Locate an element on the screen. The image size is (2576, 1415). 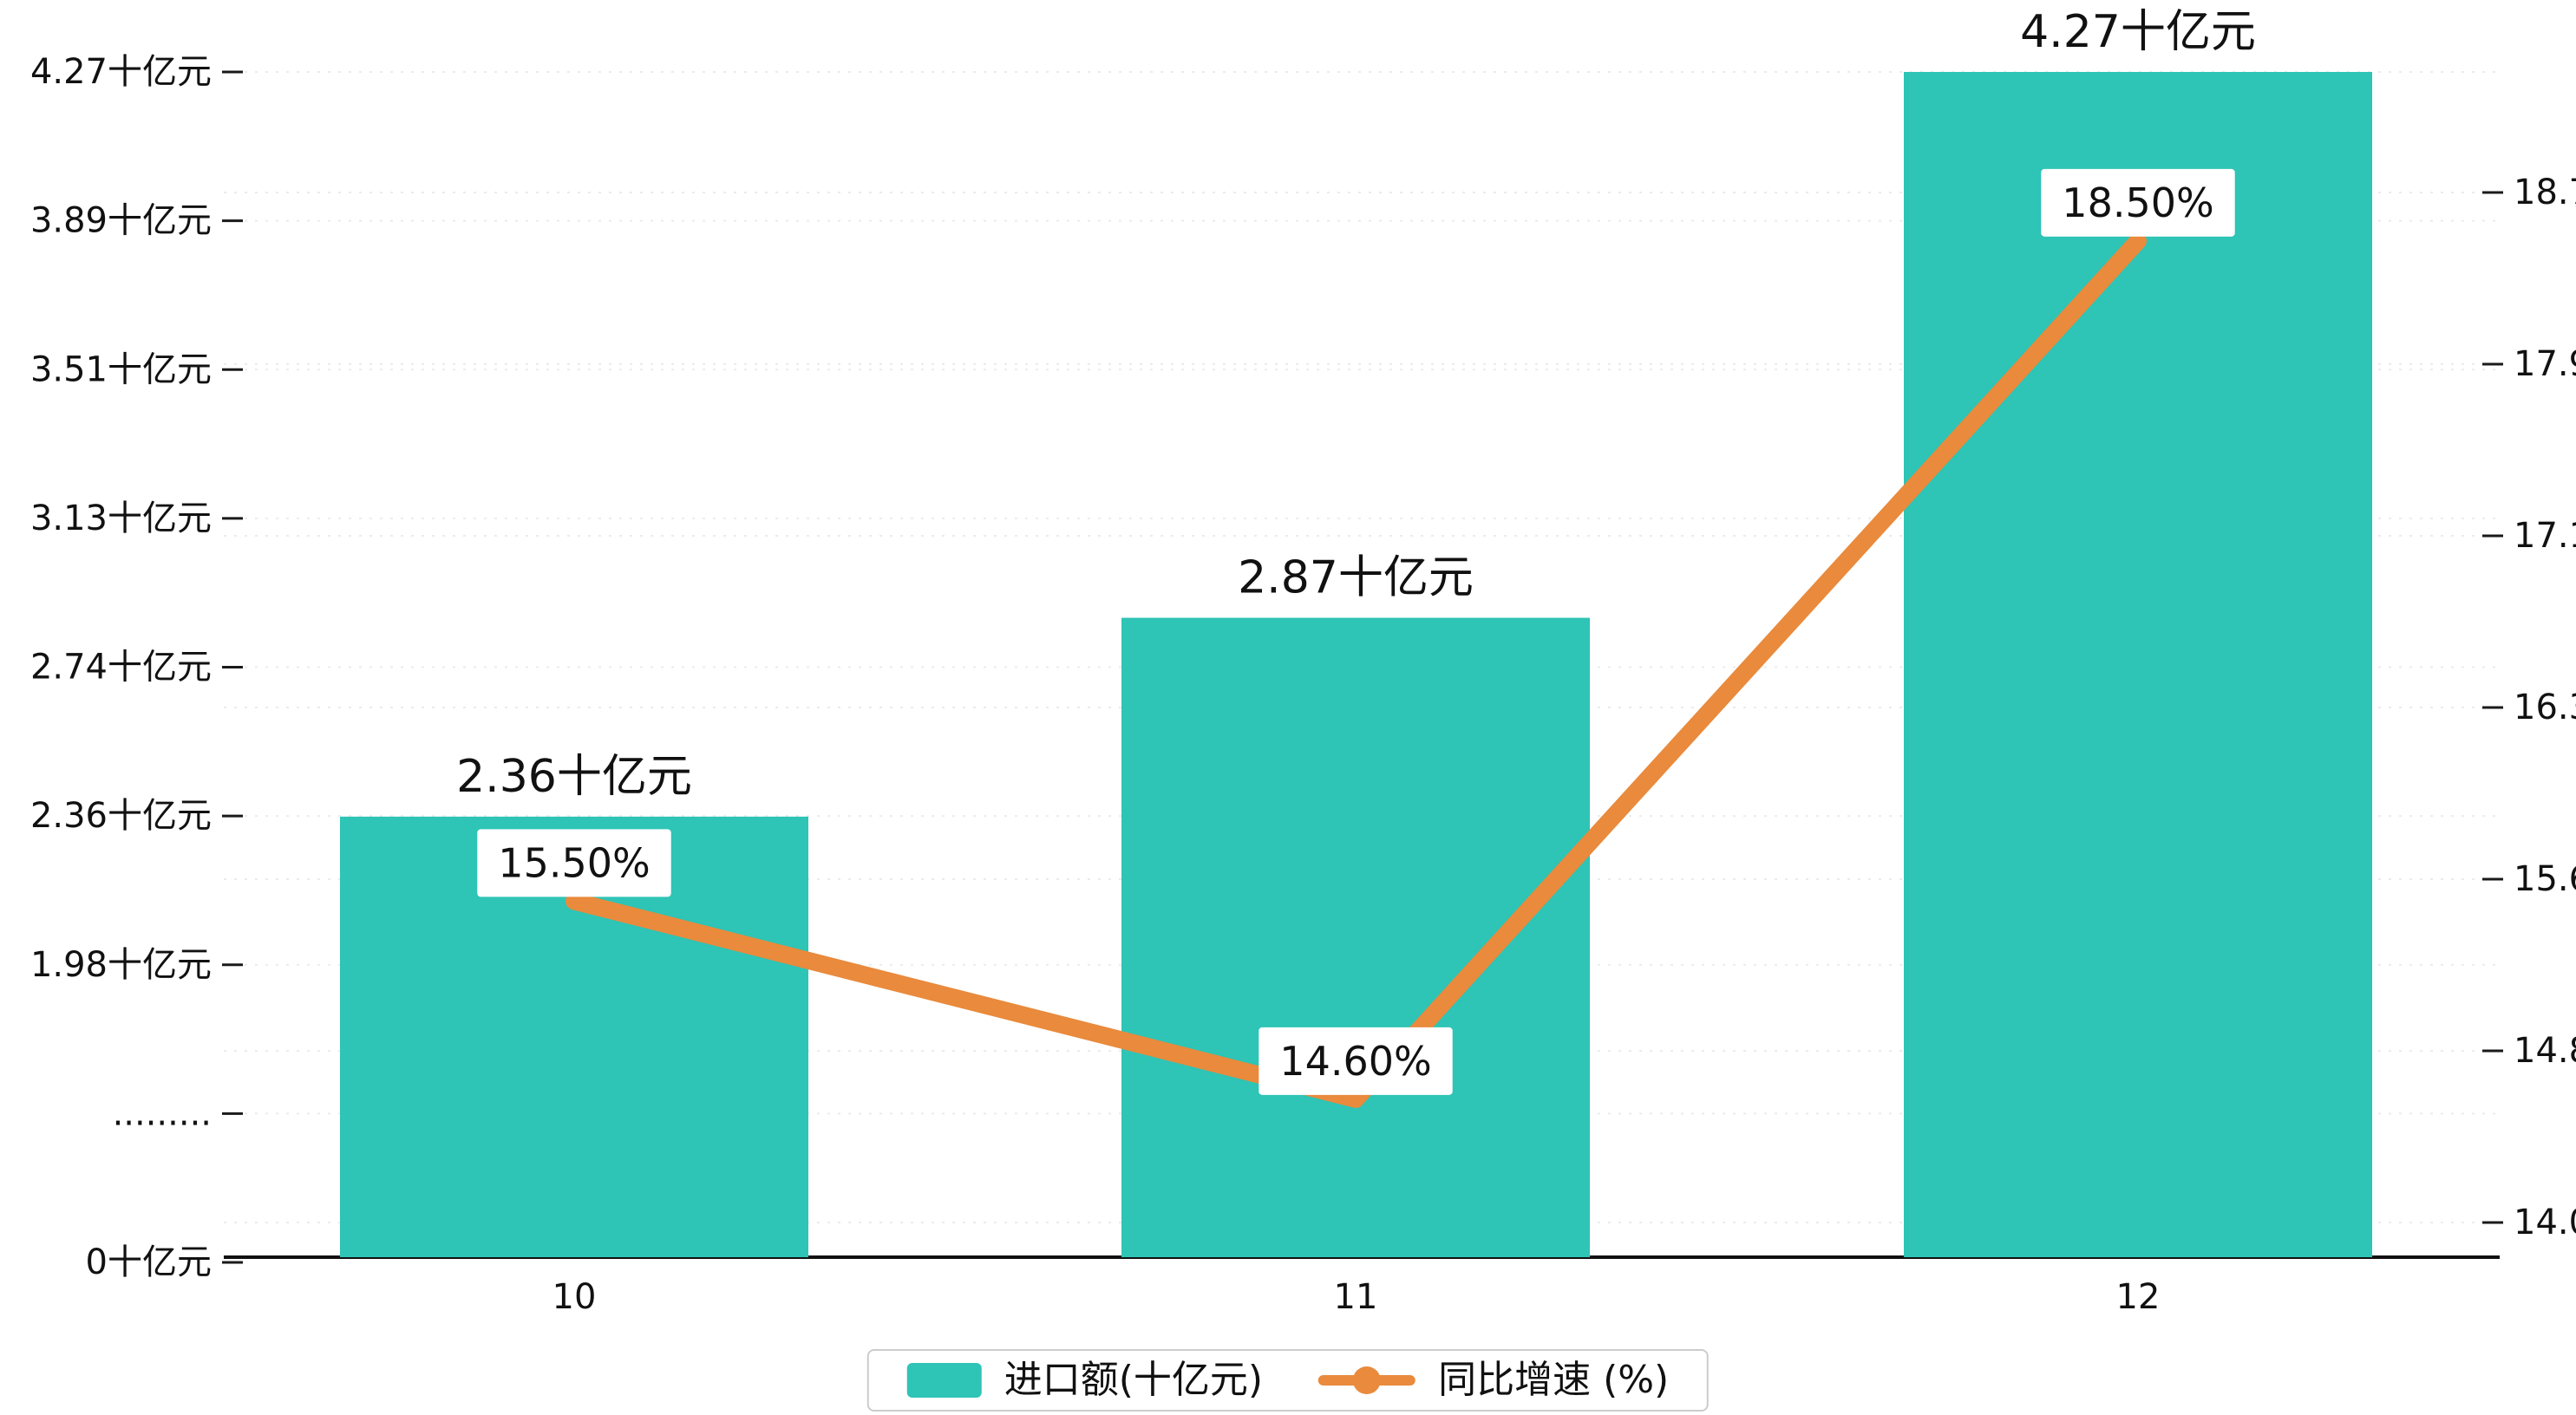
x-axis-category-label: 10 is located at coordinates (574, 1297).